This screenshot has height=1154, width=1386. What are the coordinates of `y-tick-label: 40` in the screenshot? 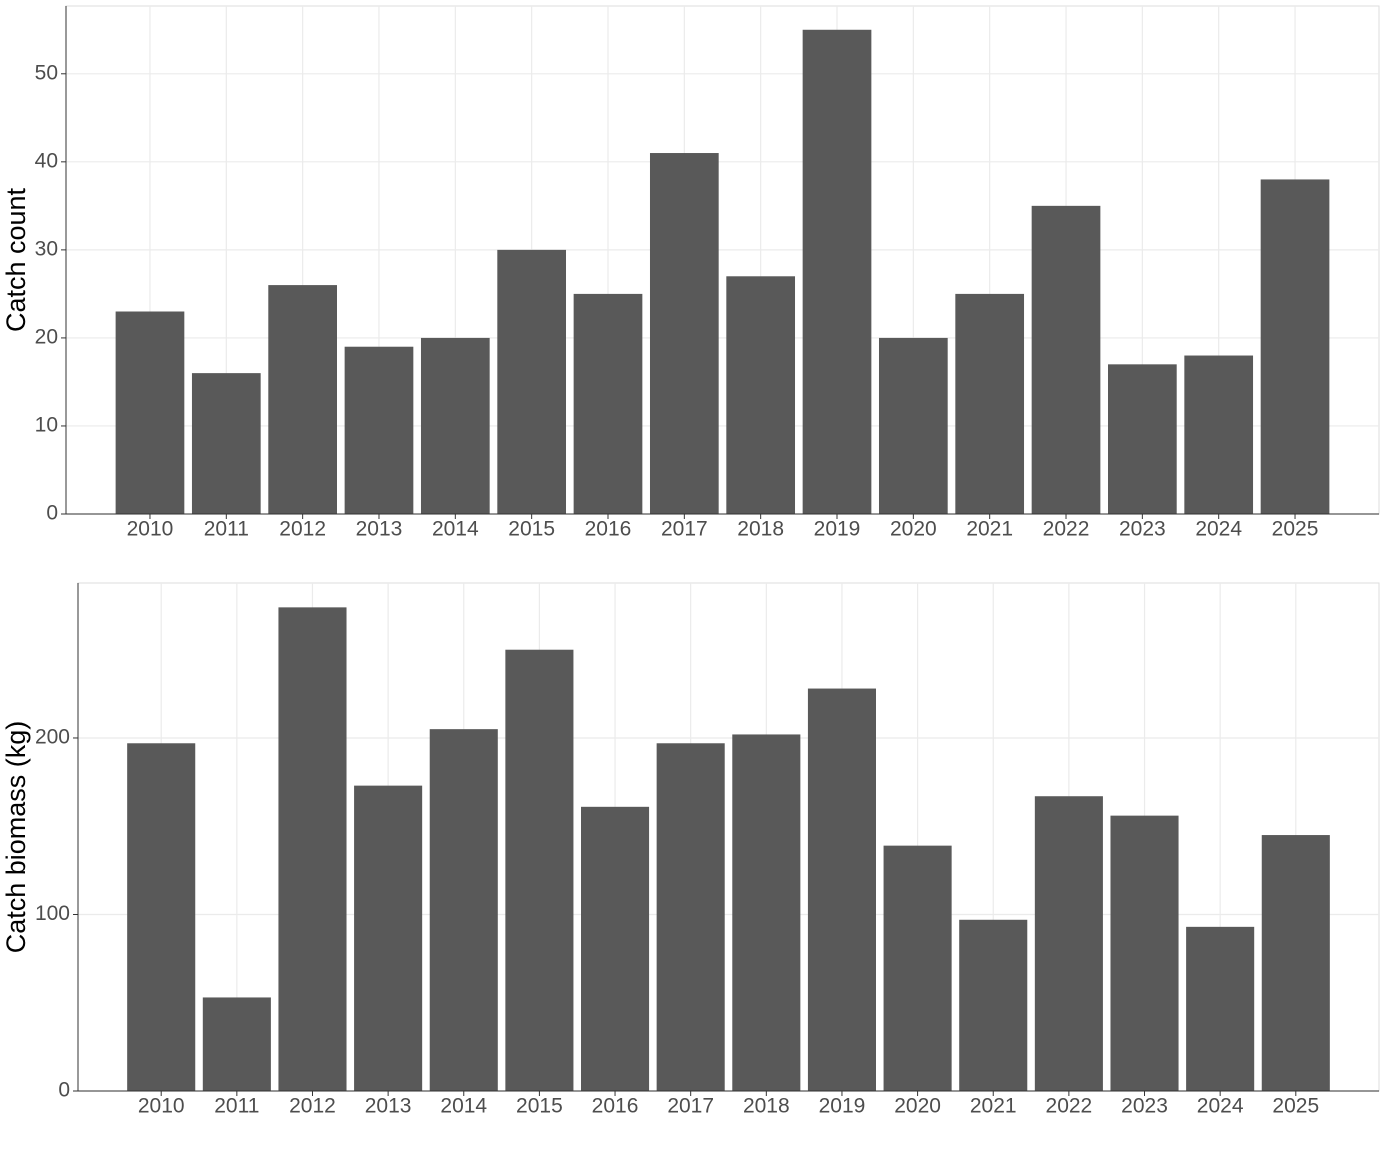 It's located at (46, 160).